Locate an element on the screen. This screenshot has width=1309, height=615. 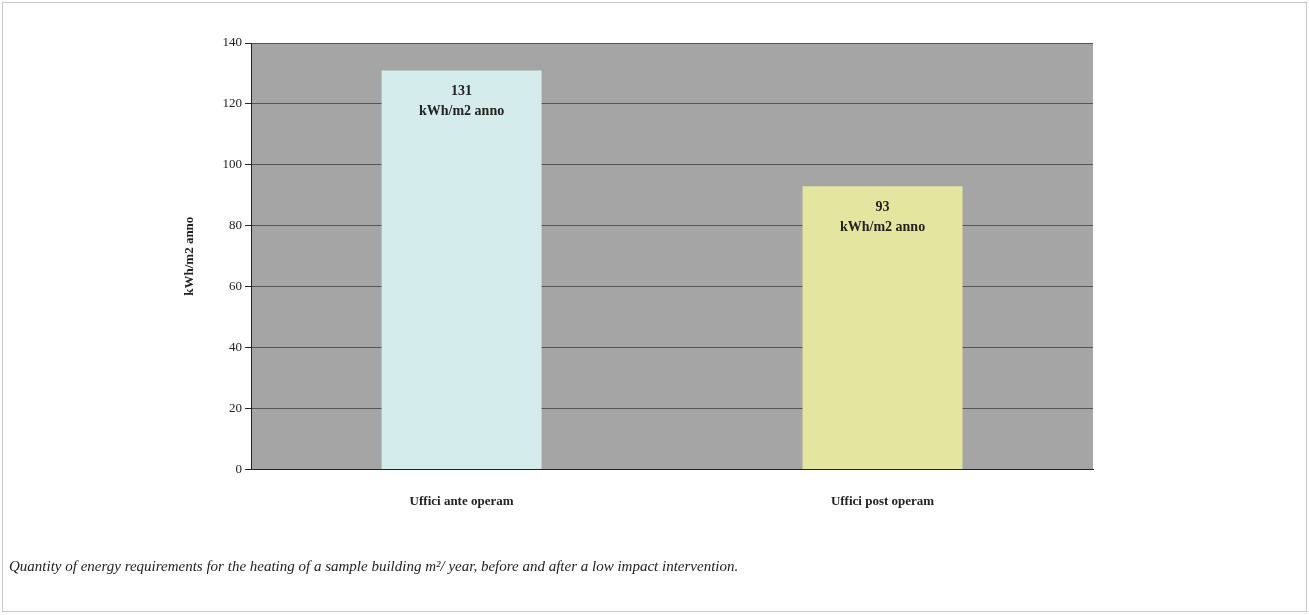
y-tick-label: 0 is located at coordinates (239, 468).